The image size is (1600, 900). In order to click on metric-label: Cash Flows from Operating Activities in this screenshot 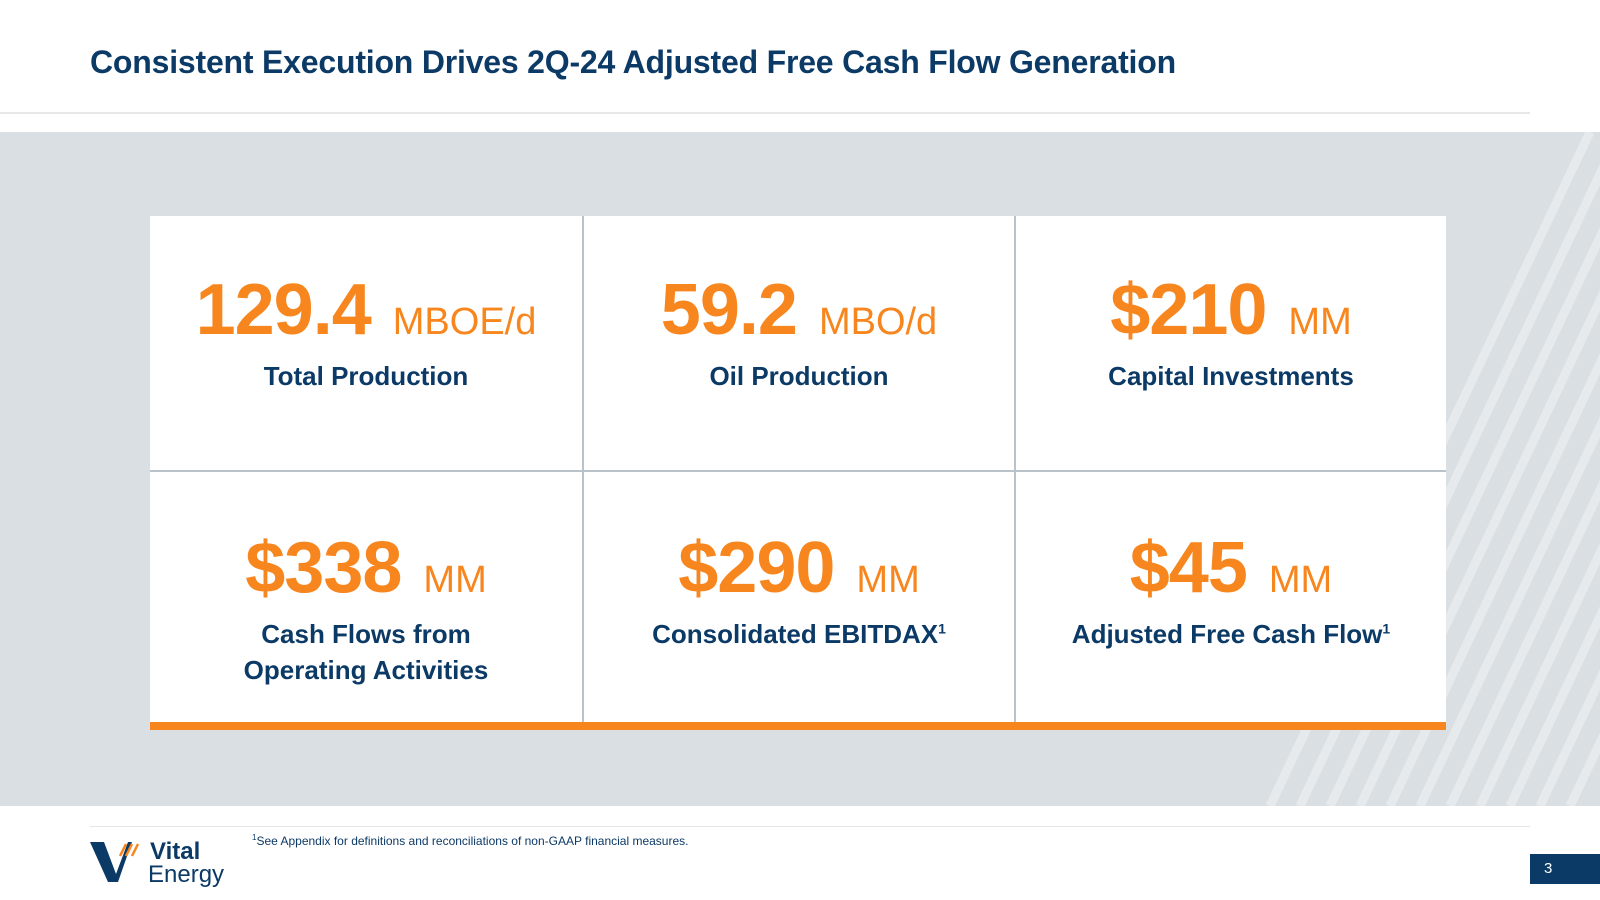, I will do `click(366, 652)`.